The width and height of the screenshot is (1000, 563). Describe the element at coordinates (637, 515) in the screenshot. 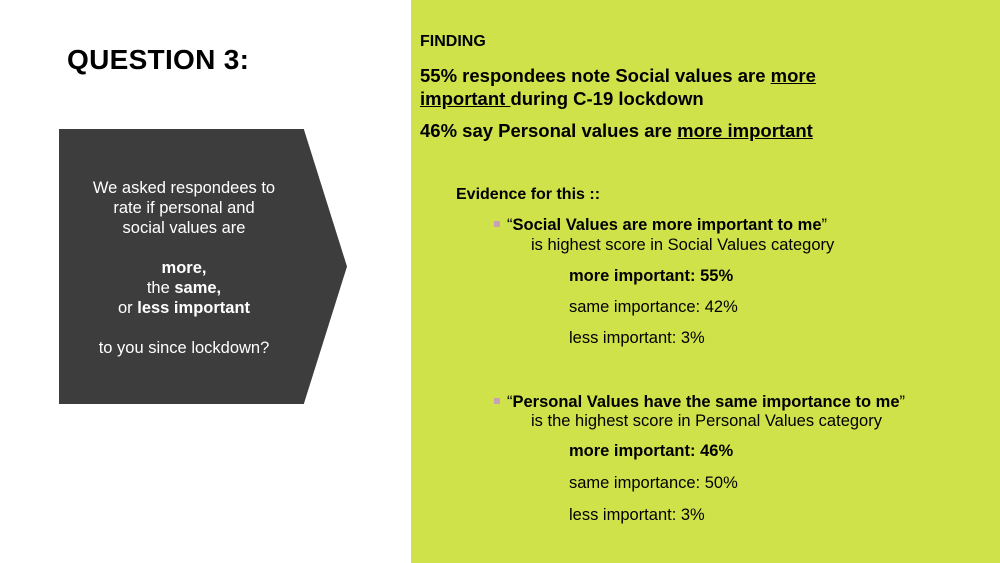

I see `personal-less: less important: 3%` at that location.